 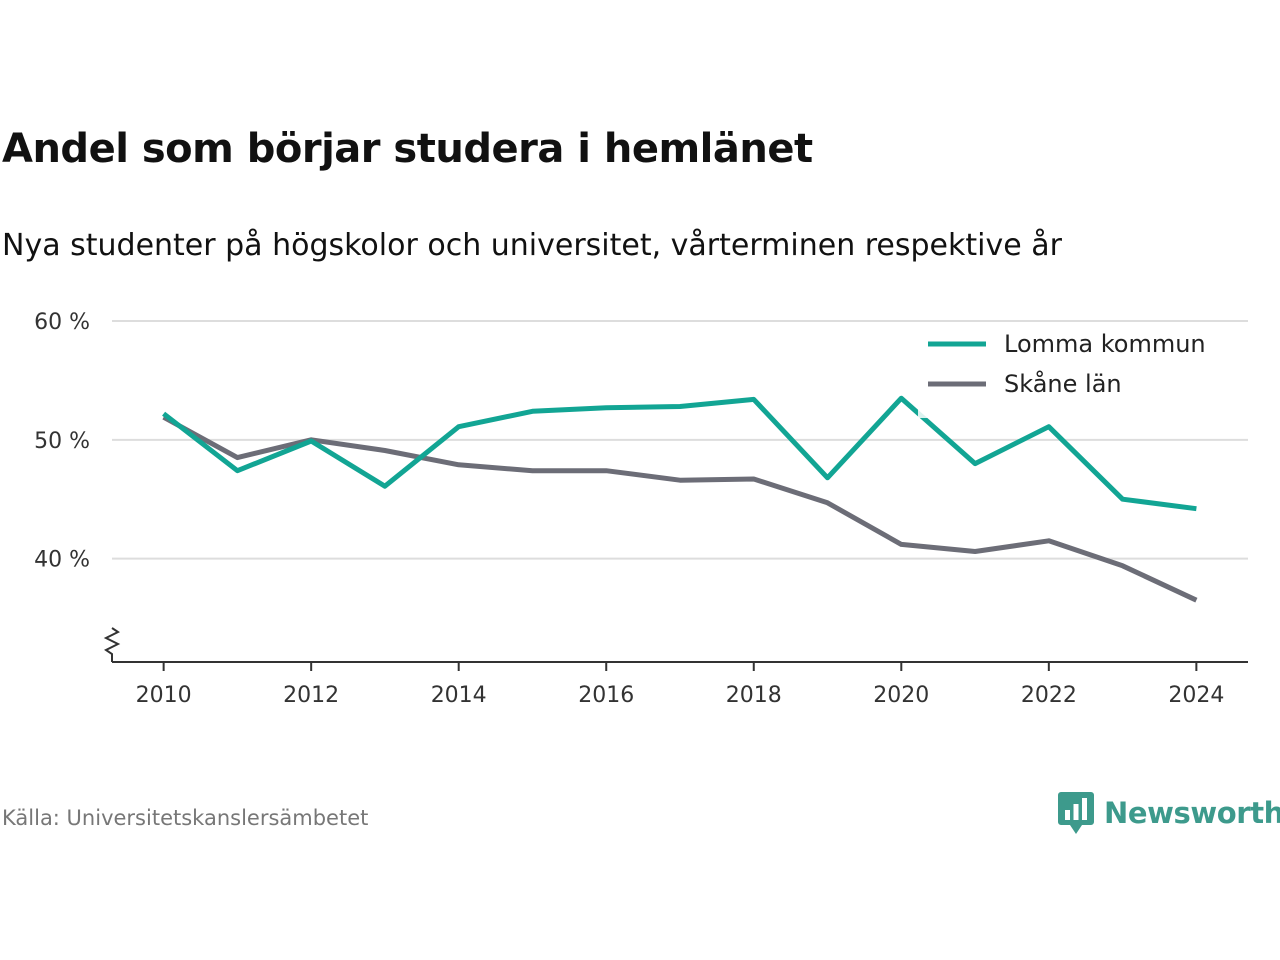 I want to click on x-tick-label: 2012, so click(x=311, y=695).